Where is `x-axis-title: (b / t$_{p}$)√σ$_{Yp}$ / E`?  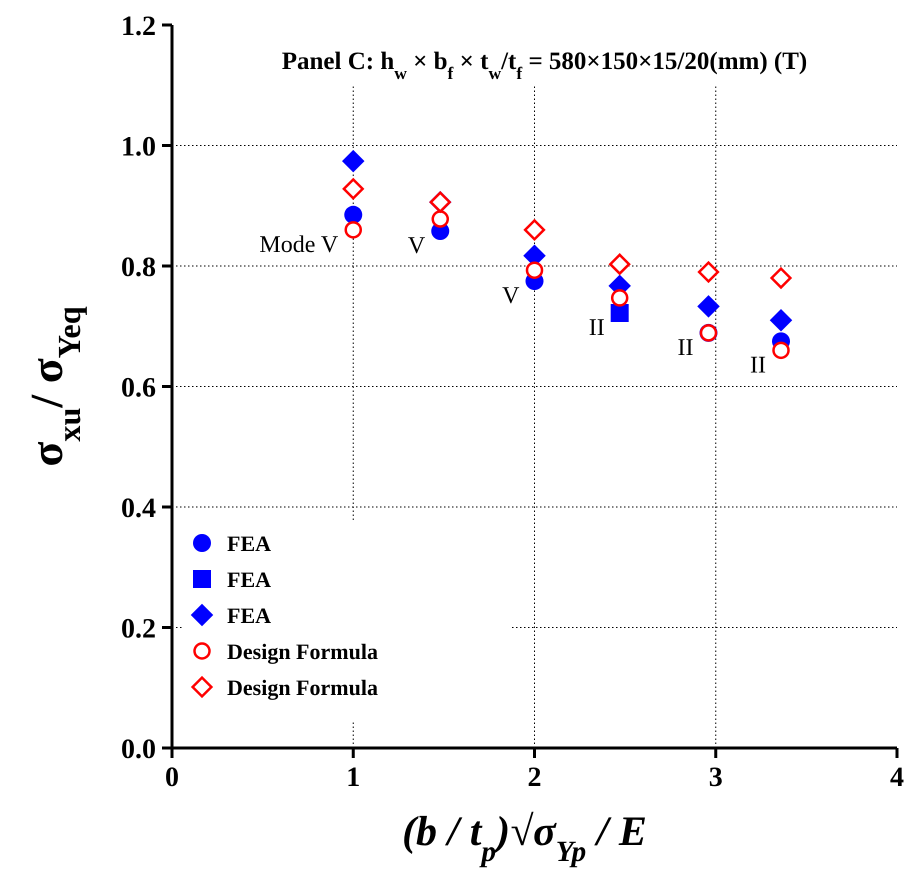
x-axis-title: (b / t$_{p}$)√σ$_{Yp}$ / E is located at coordinates (524, 838).